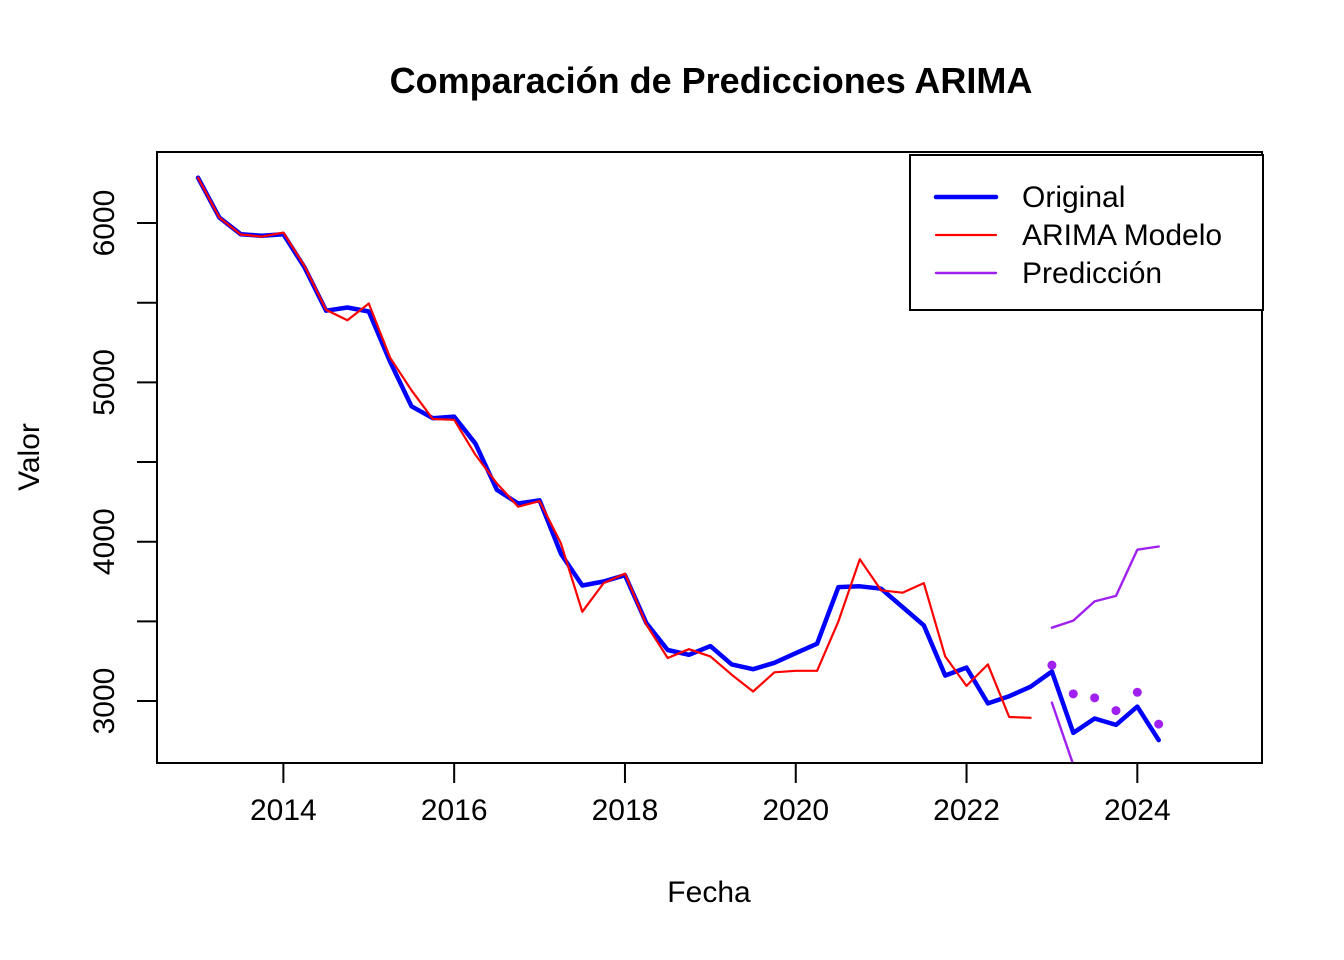 This screenshot has width=1344, height=960. Describe the element at coordinates (1092, 273) in the screenshot. I see `legend-label-predicción: Predicción` at that location.